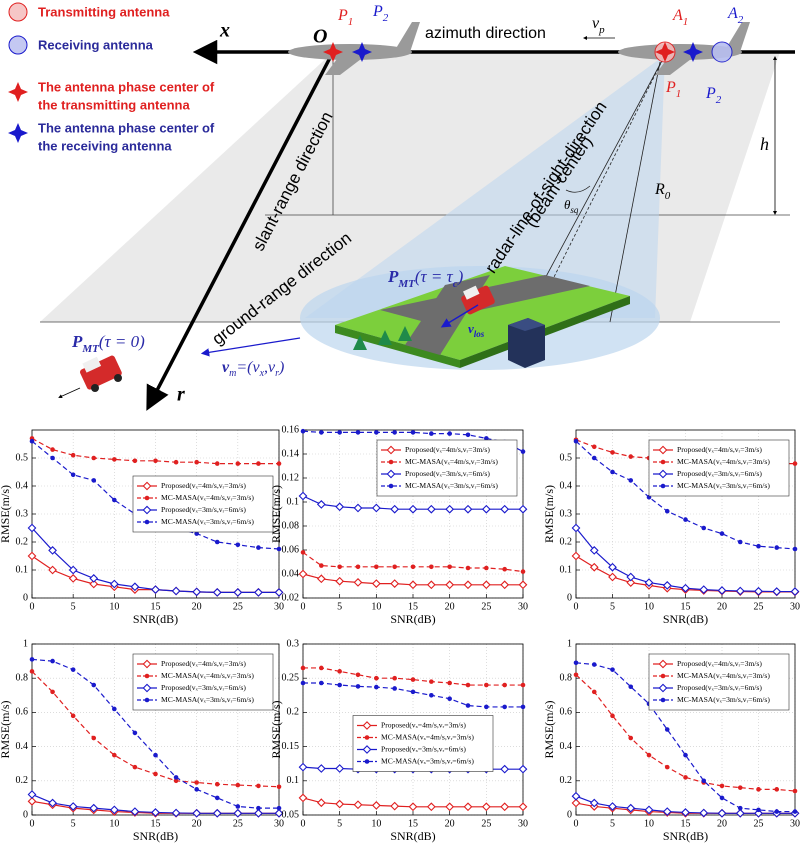  Describe the element at coordinates (566, 712) in the screenshot. I see `y-tick-label: 0.6` at that location.